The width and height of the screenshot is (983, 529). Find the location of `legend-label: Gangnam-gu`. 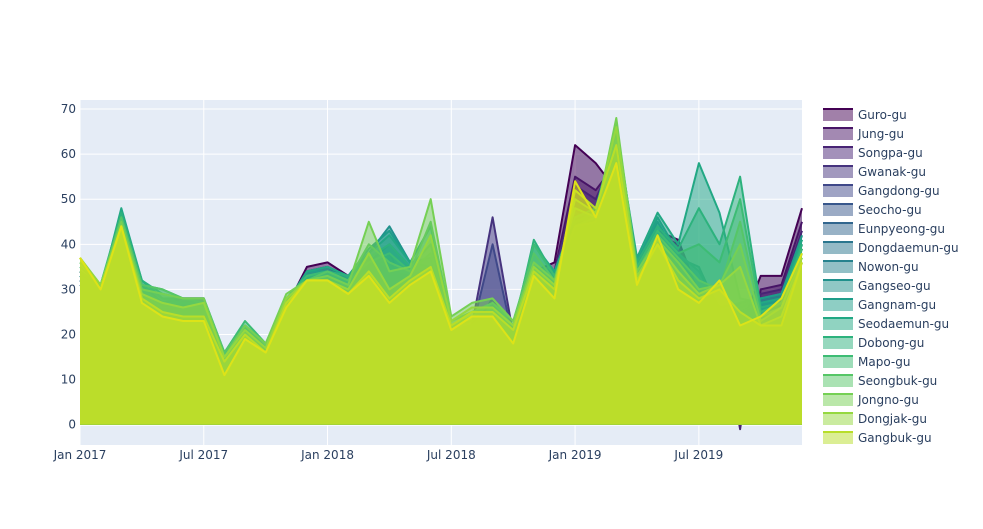

legend-label: Gangnam-gu is located at coordinates (897, 305).